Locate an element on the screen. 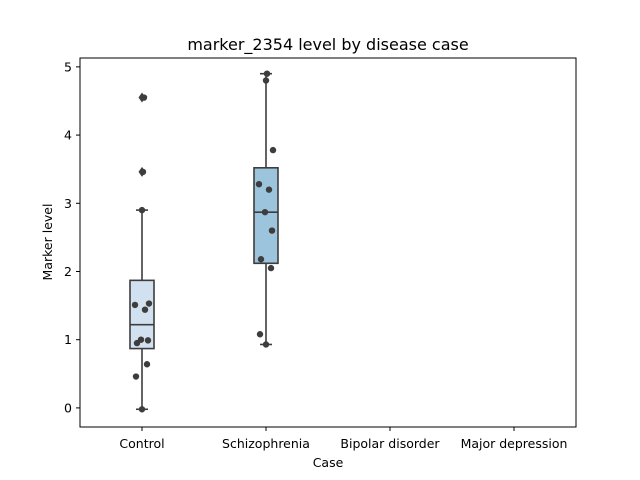  y-tick-label: 0 is located at coordinates (68, 407).